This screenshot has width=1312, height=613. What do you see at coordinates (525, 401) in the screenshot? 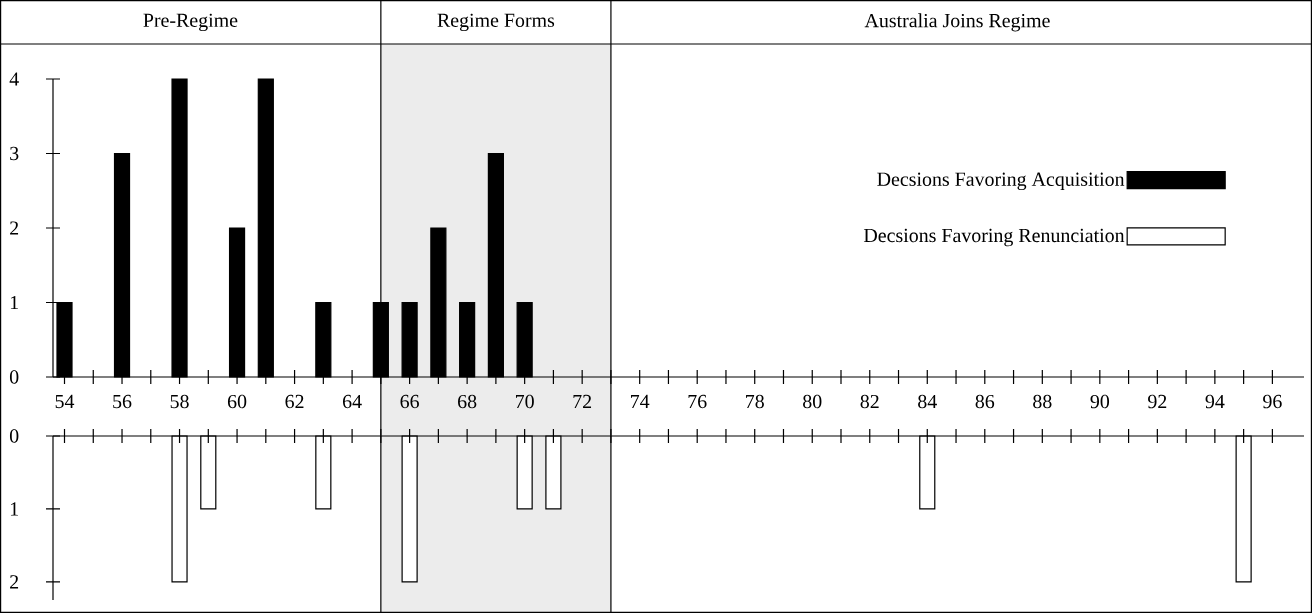
I see `x-tick-label: 70` at bounding box center [525, 401].